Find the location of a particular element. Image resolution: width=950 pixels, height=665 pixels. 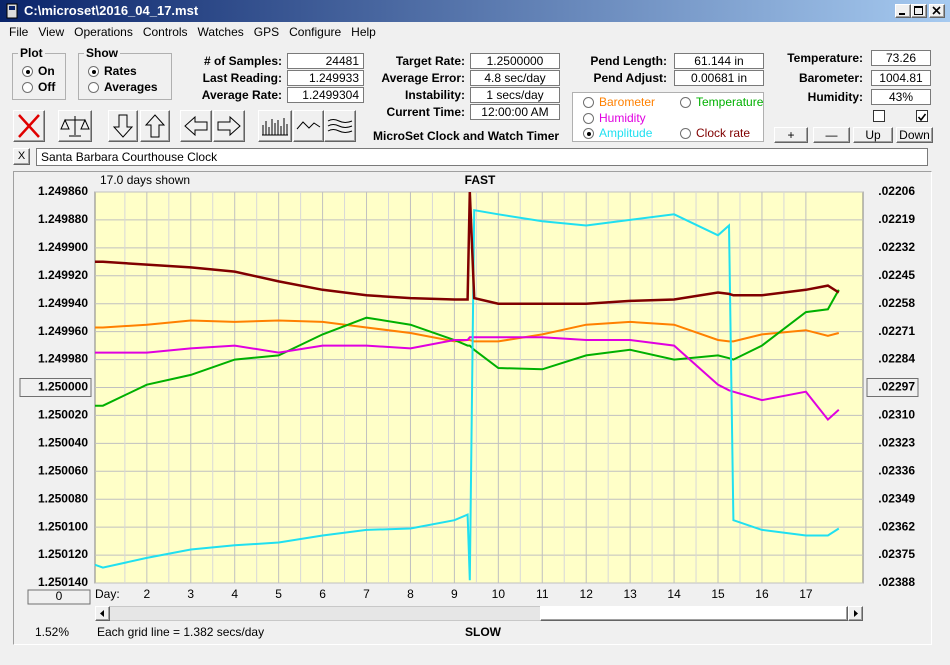

readout-value: 1.2499304 is located at coordinates (325, 95).